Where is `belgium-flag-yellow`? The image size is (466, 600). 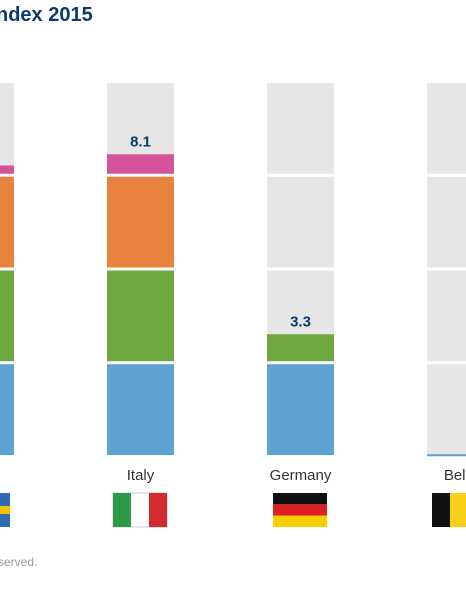 belgium-flag-yellow is located at coordinates (458, 510).